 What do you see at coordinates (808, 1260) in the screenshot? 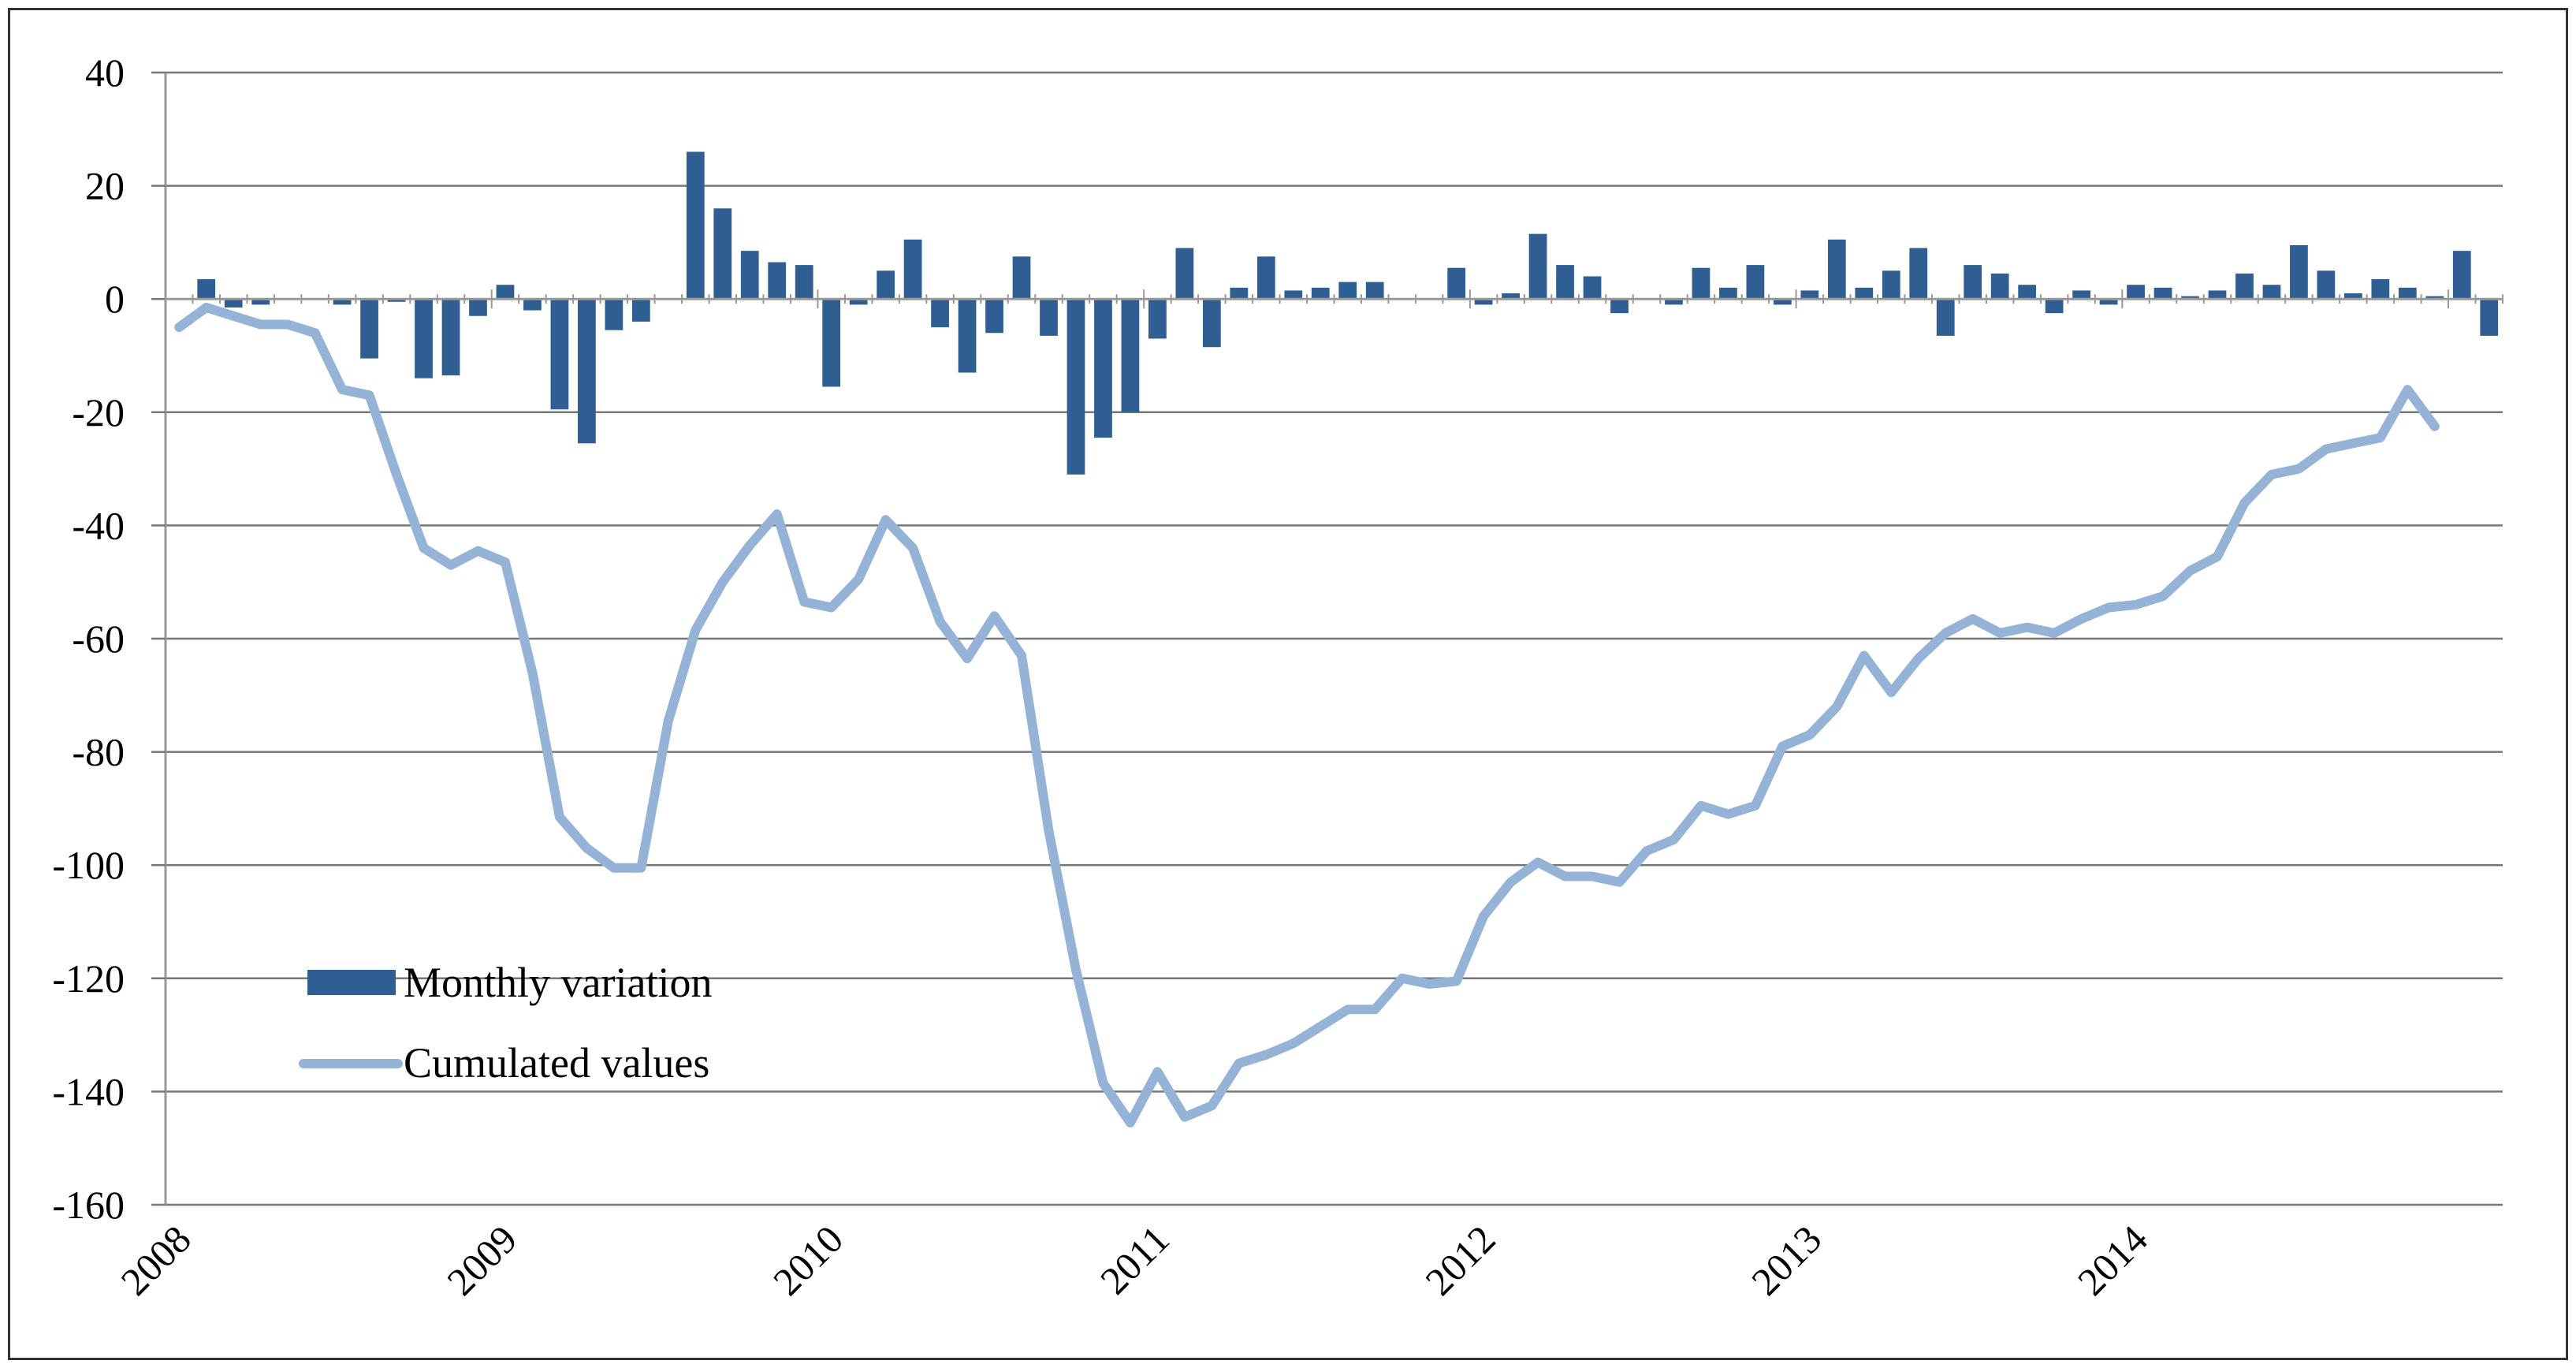
I see `x-tick-label: 2010` at bounding box center [808, 1260].